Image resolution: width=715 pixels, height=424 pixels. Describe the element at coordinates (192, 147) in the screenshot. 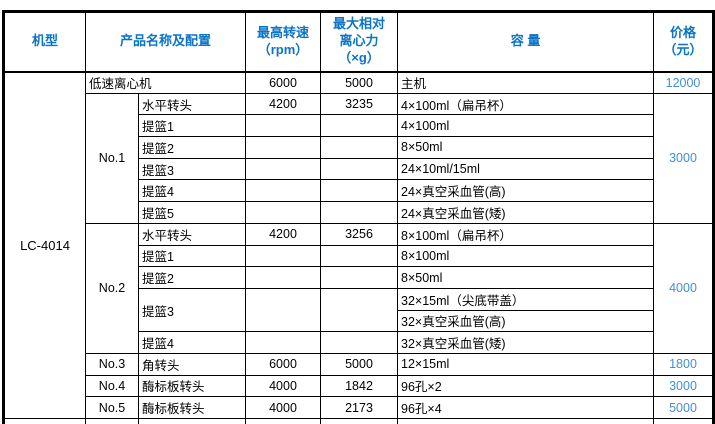

I see `product-name-cell: 提篮2` at that location.